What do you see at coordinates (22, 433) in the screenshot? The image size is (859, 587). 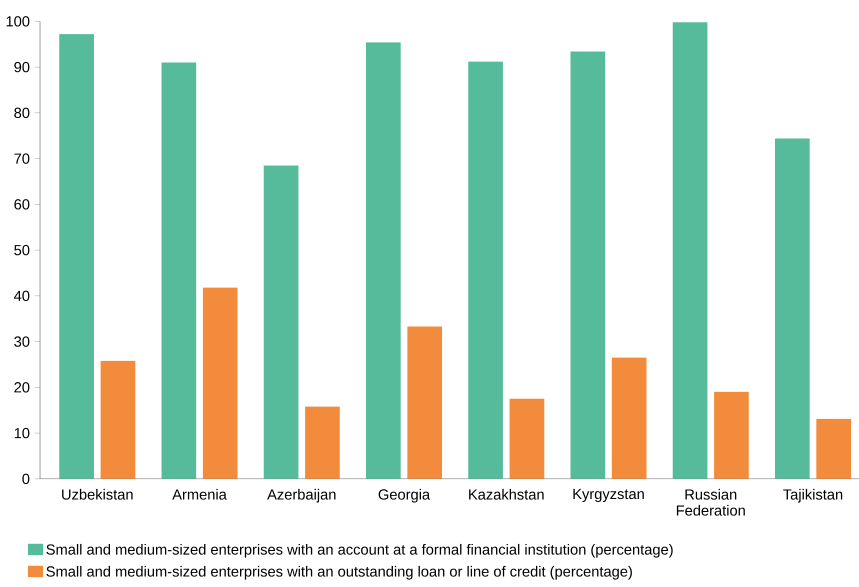 I see `y-tick-label: 10` at bounding box center [22, 433].